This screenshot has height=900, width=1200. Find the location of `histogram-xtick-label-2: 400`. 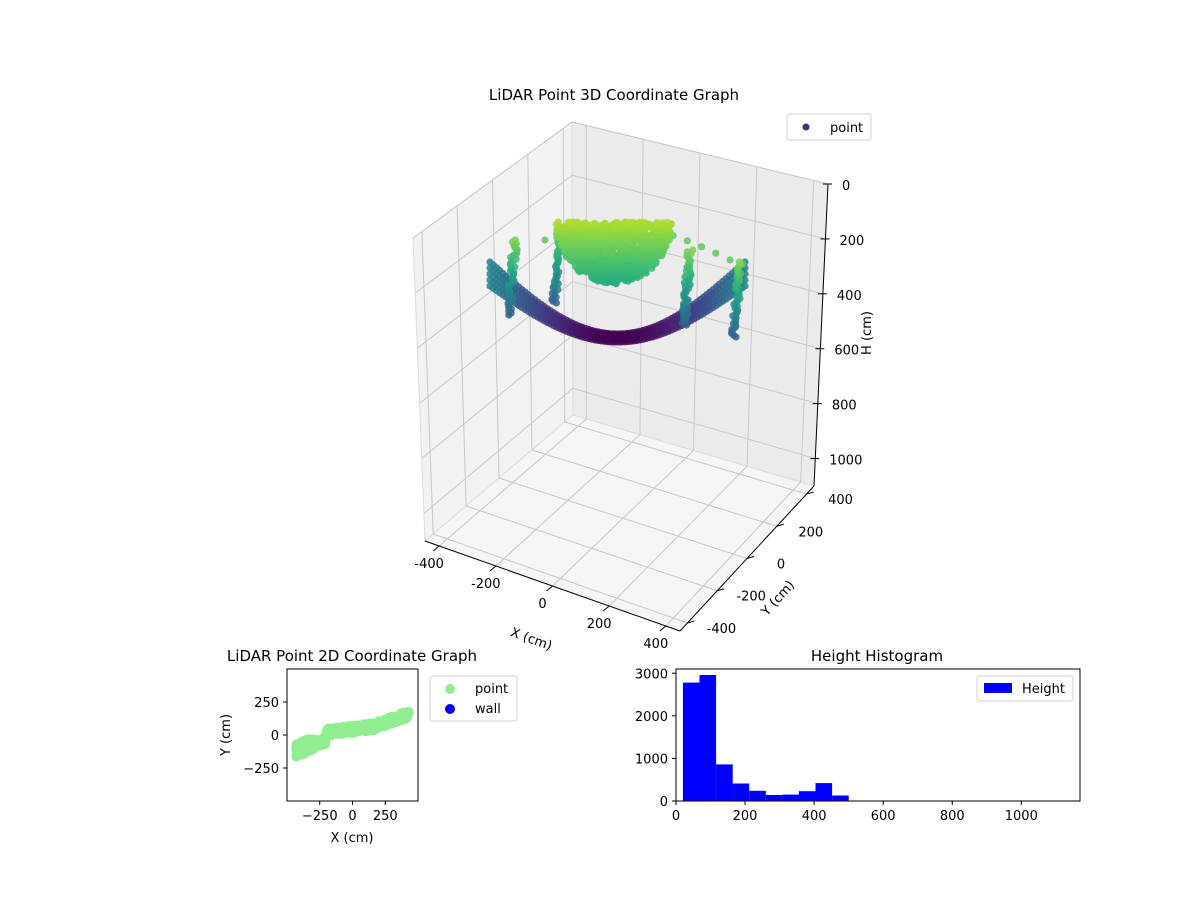

histogram-xtick-label-2: 400 is located at coordinates (814, 816).